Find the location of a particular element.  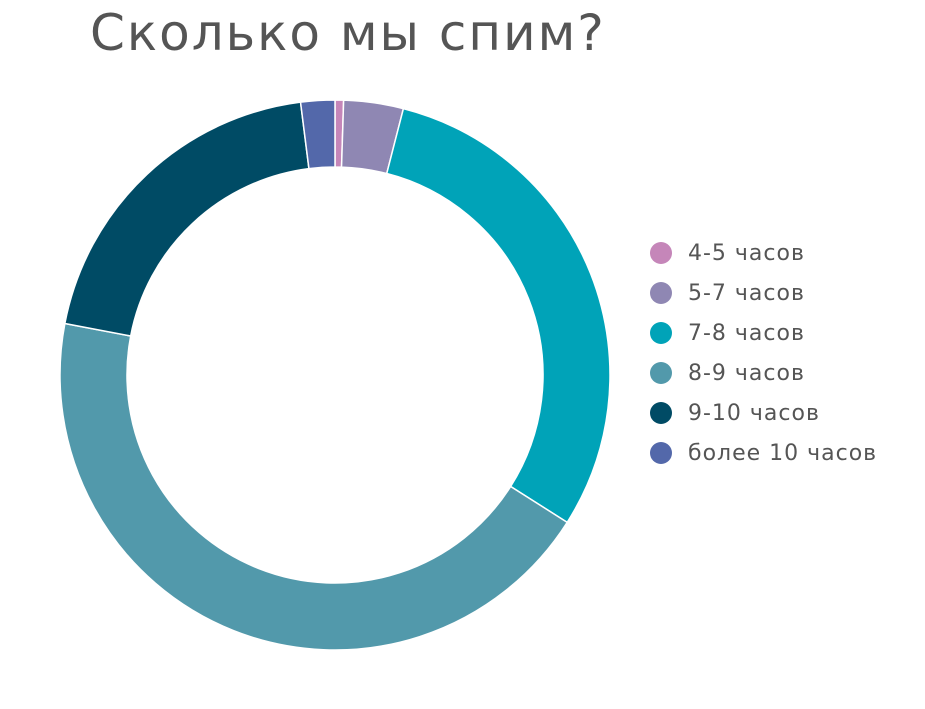

legend-label: 8-9 часов is located at coordinates (746, 373).